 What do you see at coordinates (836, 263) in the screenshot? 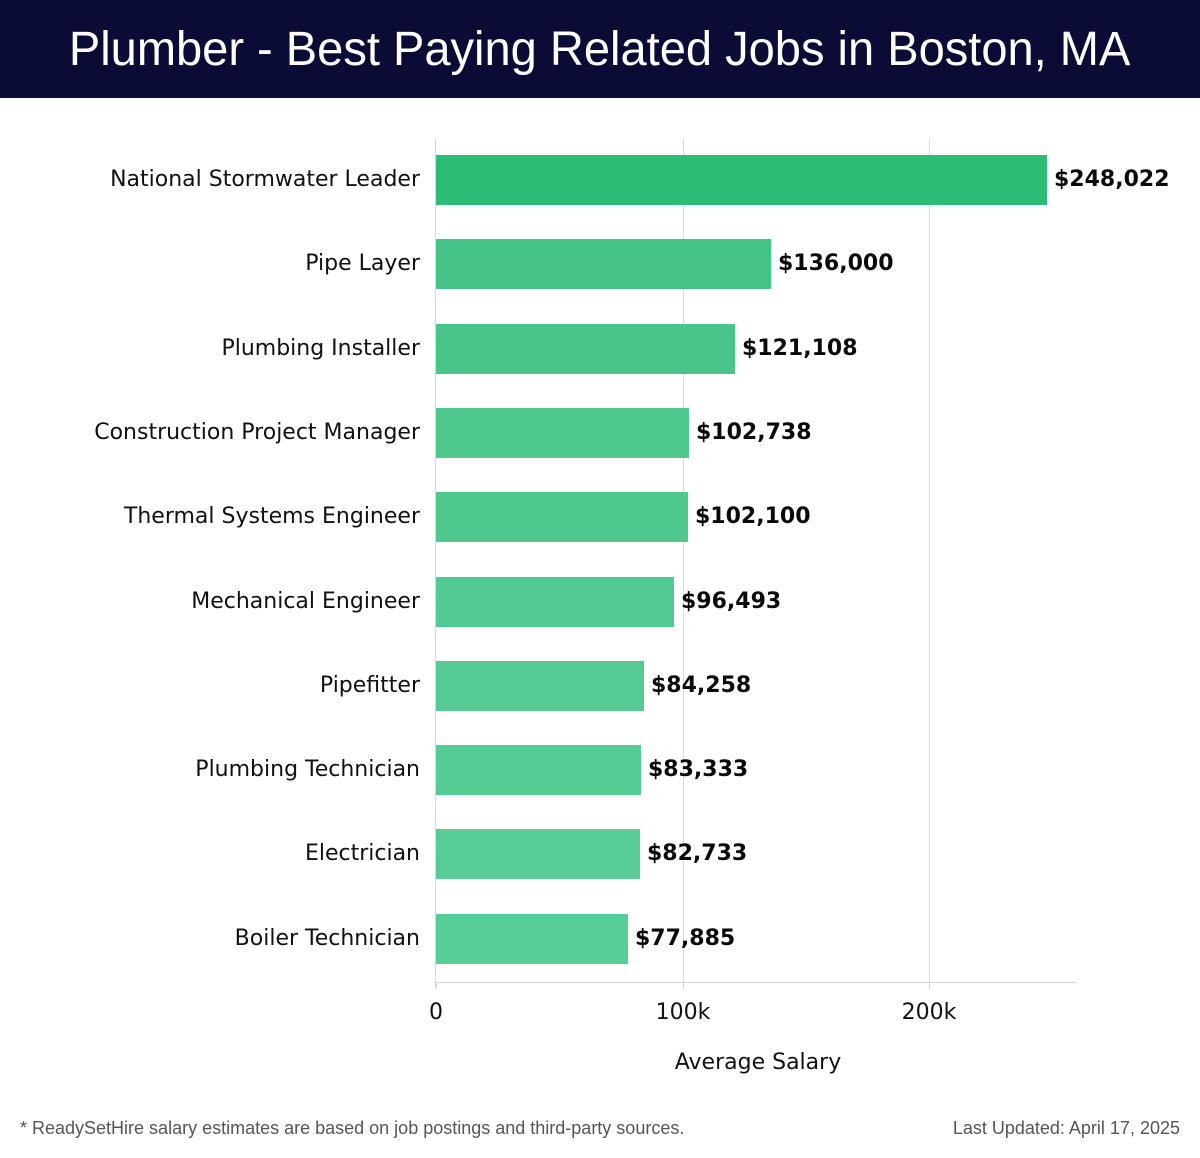
I see `value-label: $136,000` at bounding box center [836, 263].